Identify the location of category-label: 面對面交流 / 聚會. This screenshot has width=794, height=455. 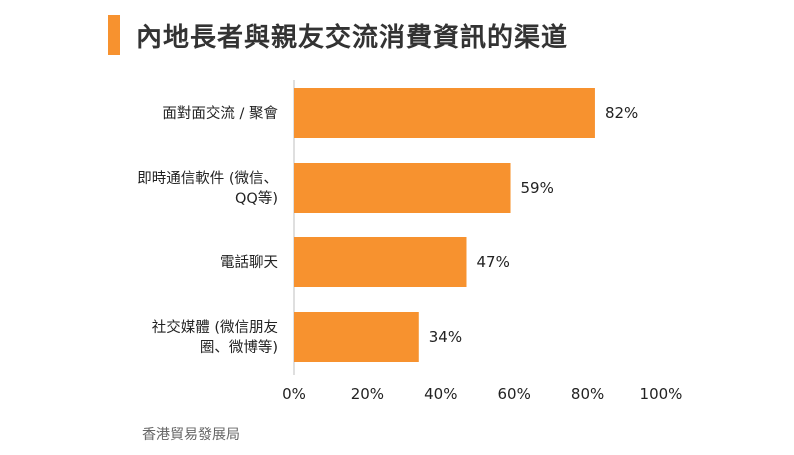
(220, 113).